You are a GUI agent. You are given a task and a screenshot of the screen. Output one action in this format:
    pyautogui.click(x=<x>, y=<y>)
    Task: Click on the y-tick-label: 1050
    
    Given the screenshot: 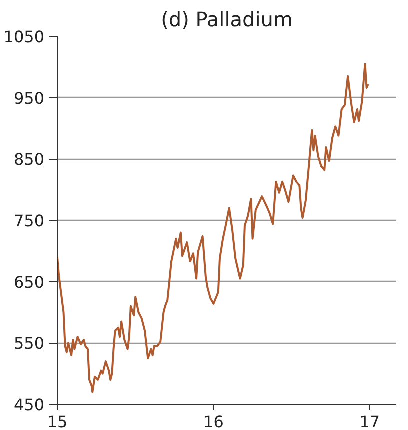 What is the action you would take?
    pyautogui.click(x=24, y=37)
    